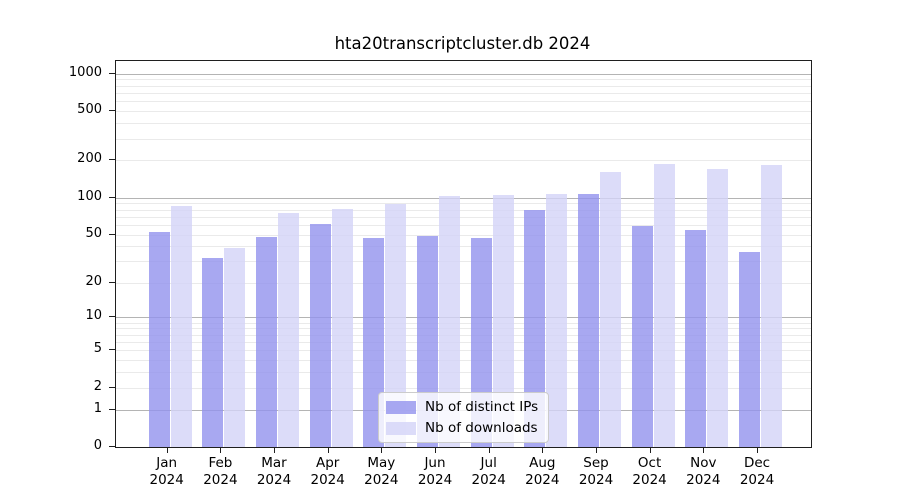 Image resolution: width=900 pixels, height=500 pixels. I want to click on x-tick-label: Mar 2024, so click(274, 471).